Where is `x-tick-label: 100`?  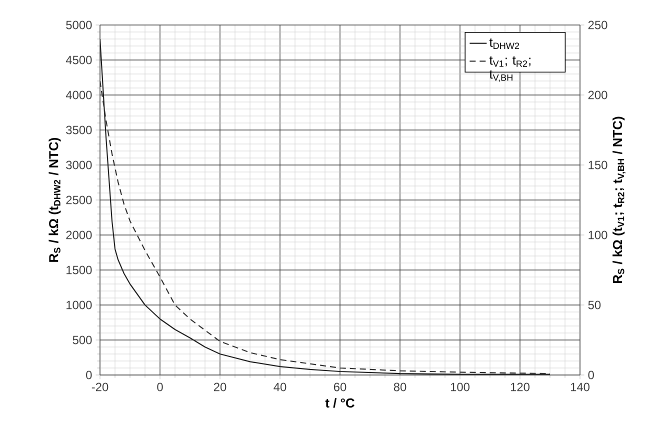
x-tick-label: 100 is located at coordinates (460, 387).